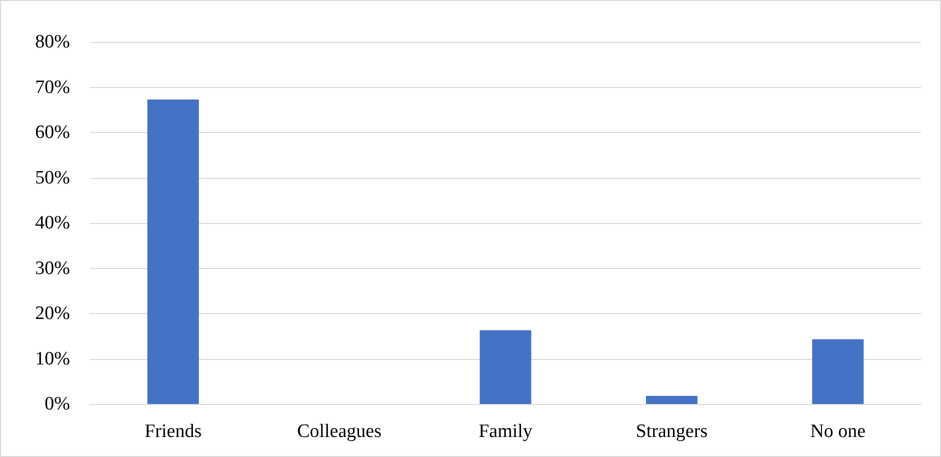 The image size is (941, 457). Describe the element at coordinates (57, 404) in the screenshot. I see `y-tick-label: 0%` at that location.